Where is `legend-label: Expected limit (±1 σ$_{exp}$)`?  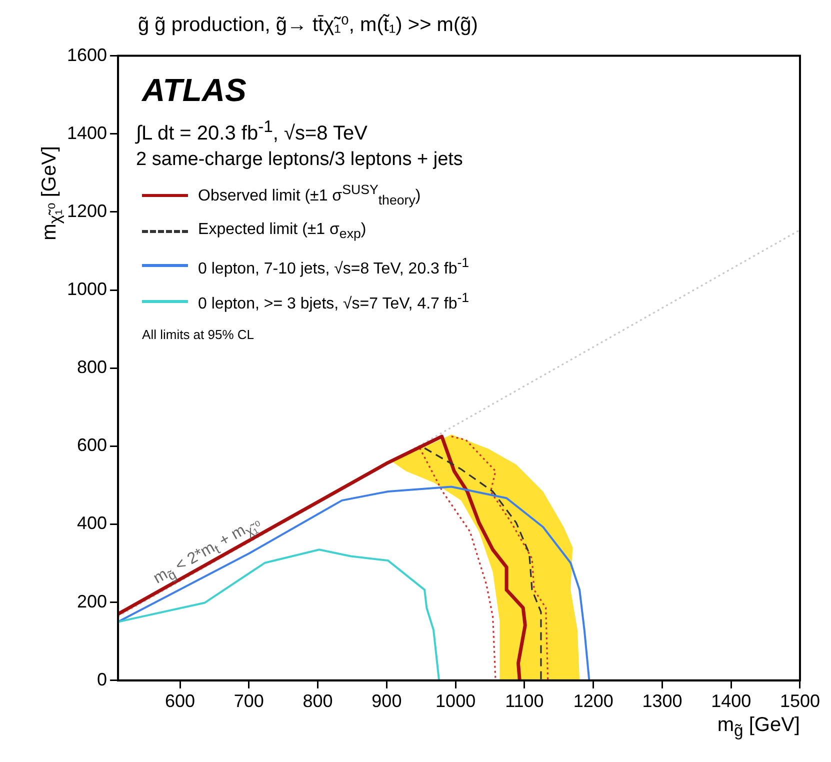 legend-label: Expected limit (±1 σ$_{exp}$) is located at coordinates (282, 232).